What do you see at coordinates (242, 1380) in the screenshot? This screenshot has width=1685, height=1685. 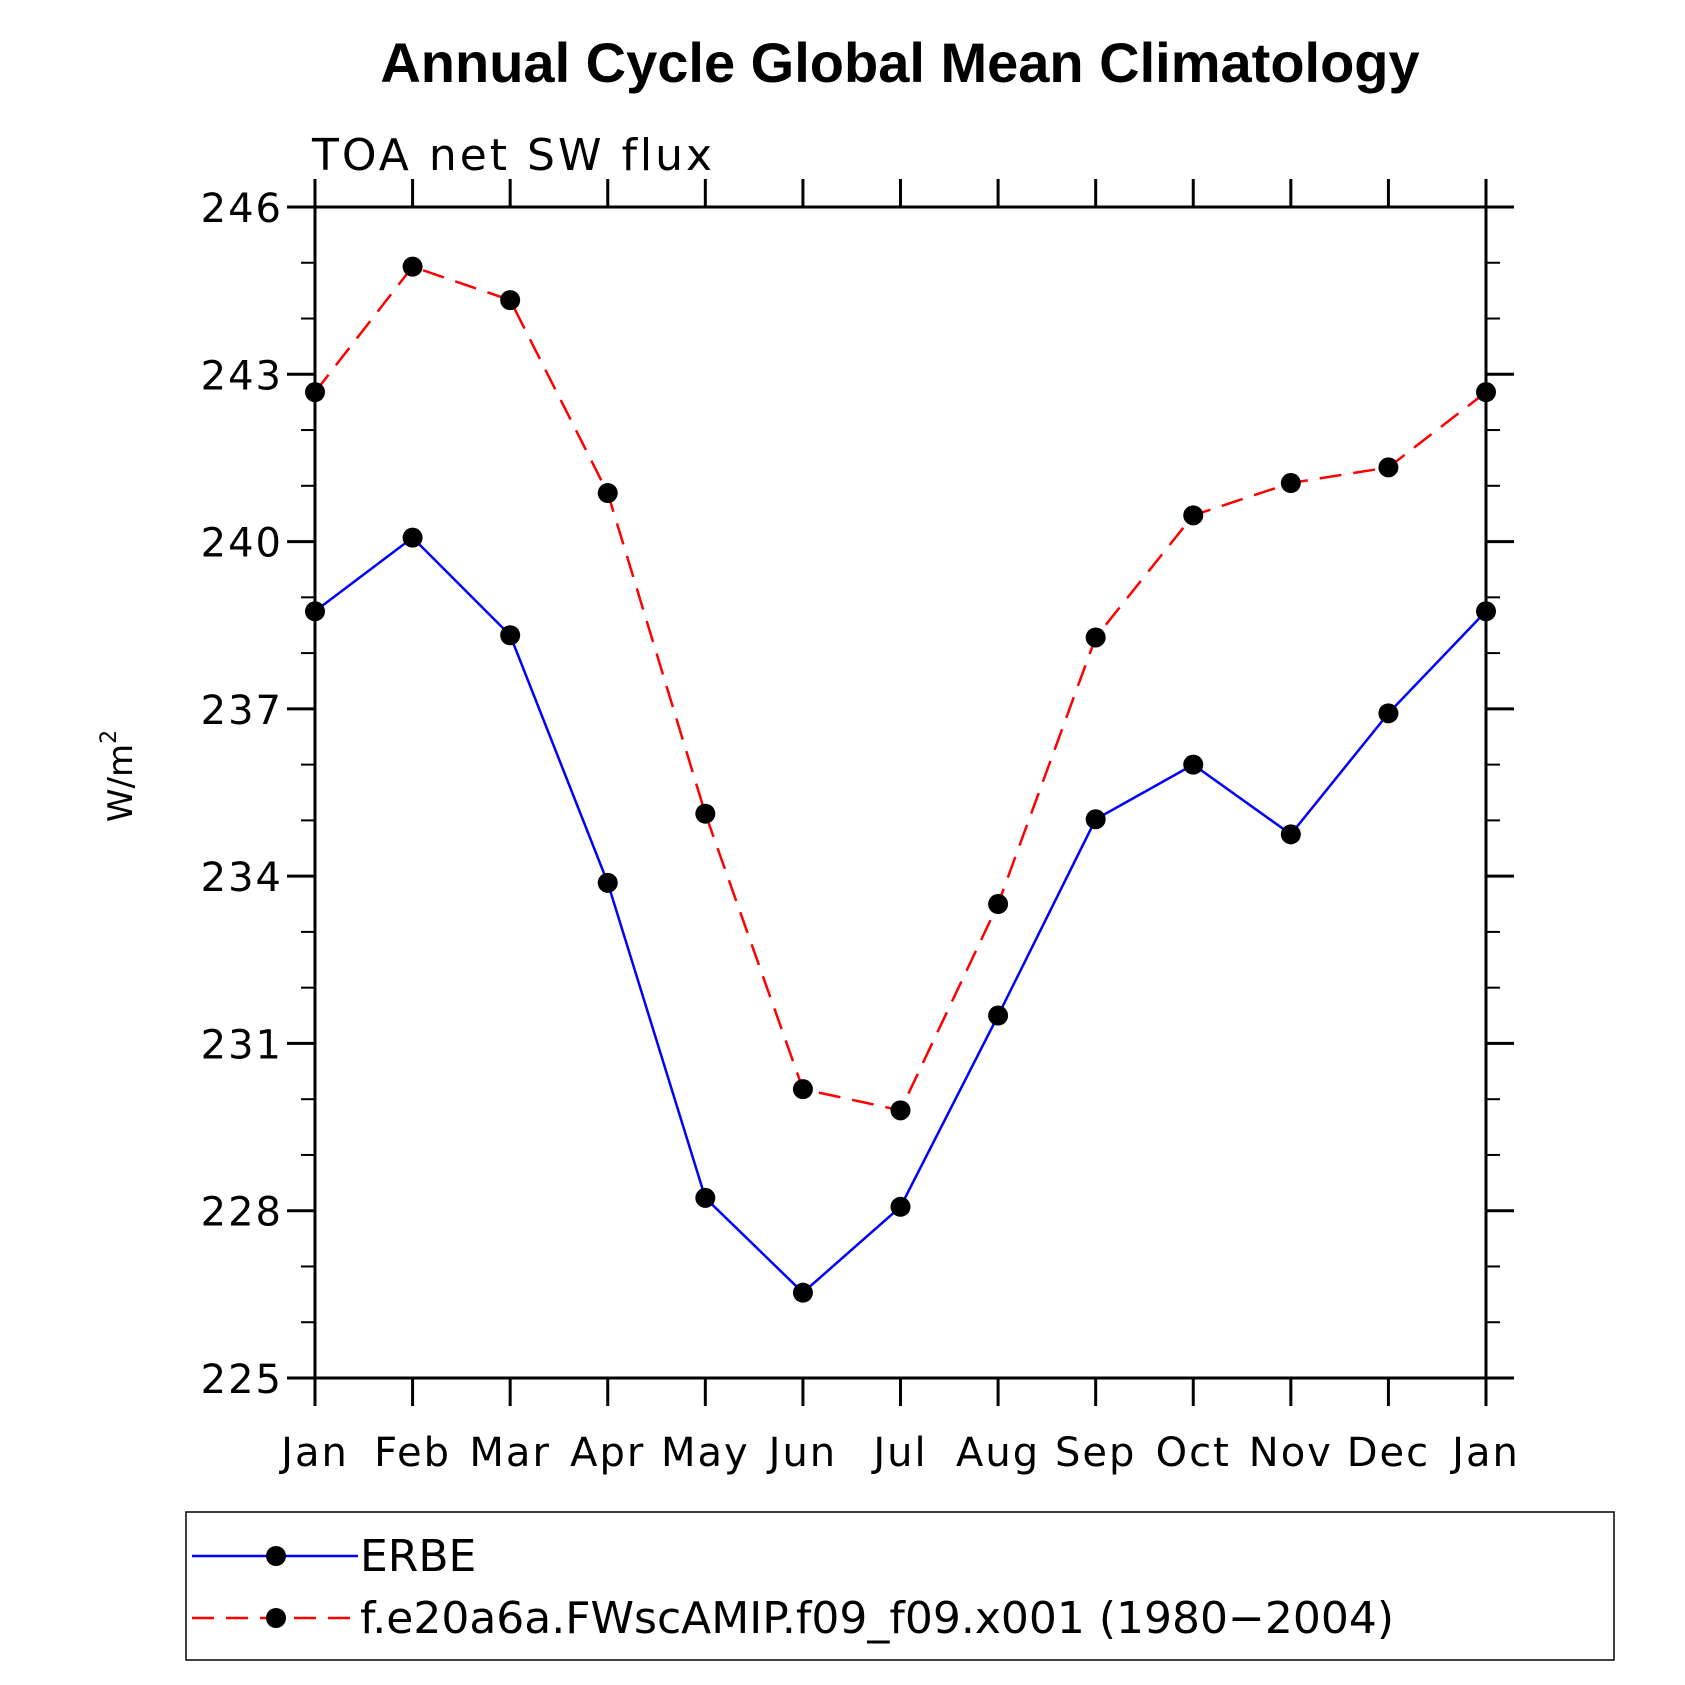 I see `y-tick-label: 225` at bounding box center [242, 1380].